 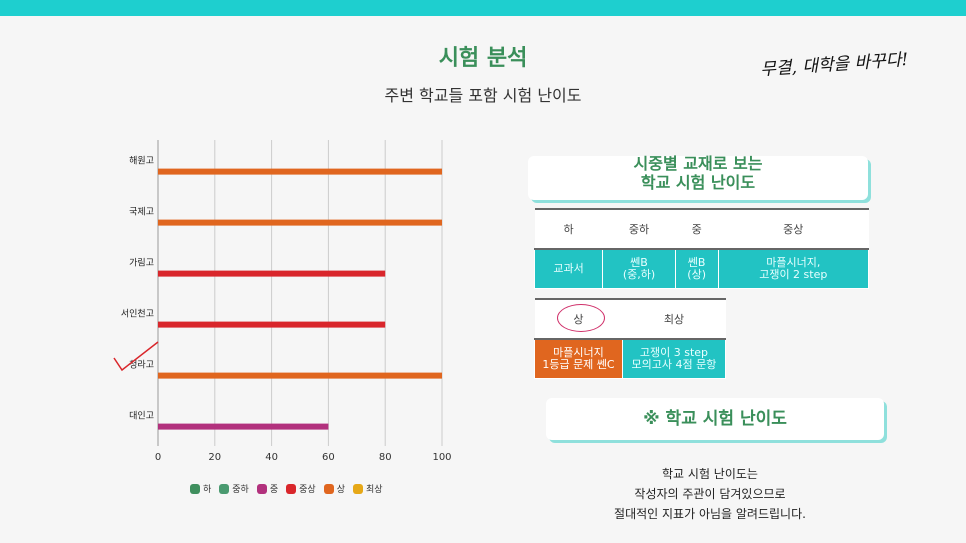 I want to click on header-cell: 중상, so click(x=793, y=229).